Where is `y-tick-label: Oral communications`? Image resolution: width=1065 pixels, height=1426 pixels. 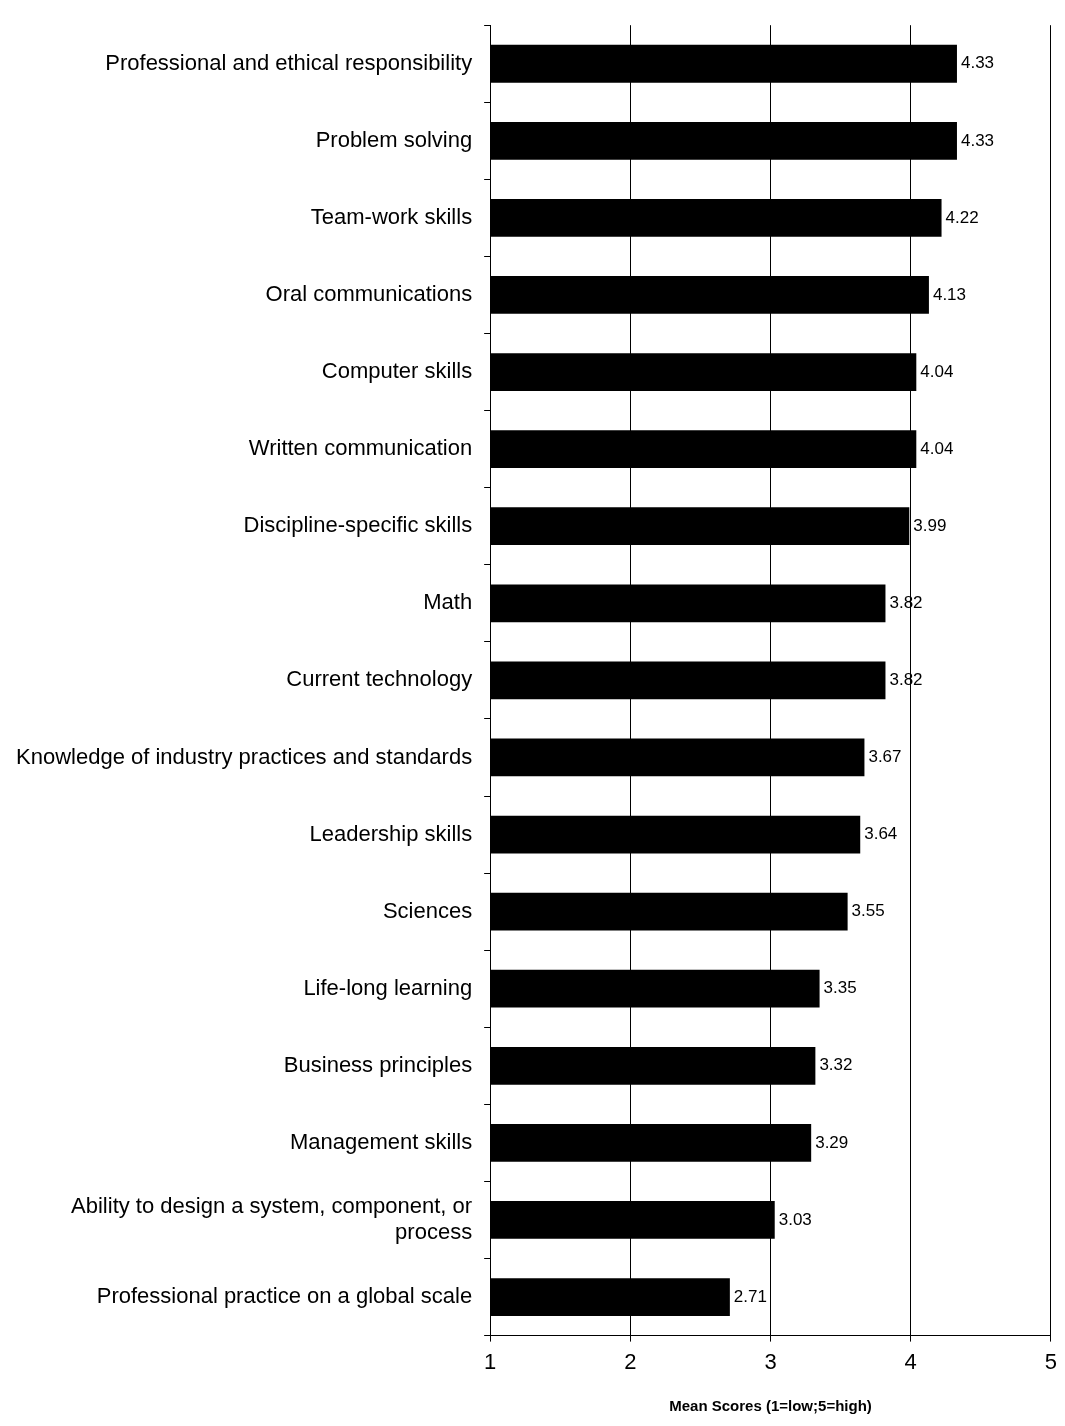
y-tick-label: Oral communications is located at coordinates (369, 294).